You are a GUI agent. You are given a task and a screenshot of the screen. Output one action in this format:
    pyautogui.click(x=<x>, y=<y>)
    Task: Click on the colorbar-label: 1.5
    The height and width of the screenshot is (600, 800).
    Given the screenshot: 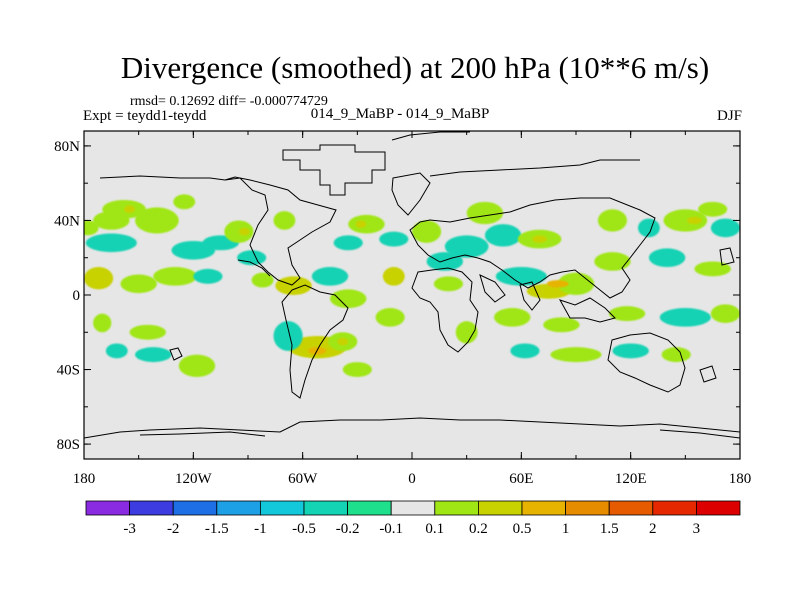 What is the action you would take?
    pyautogui.click(x=609, y=529)
    